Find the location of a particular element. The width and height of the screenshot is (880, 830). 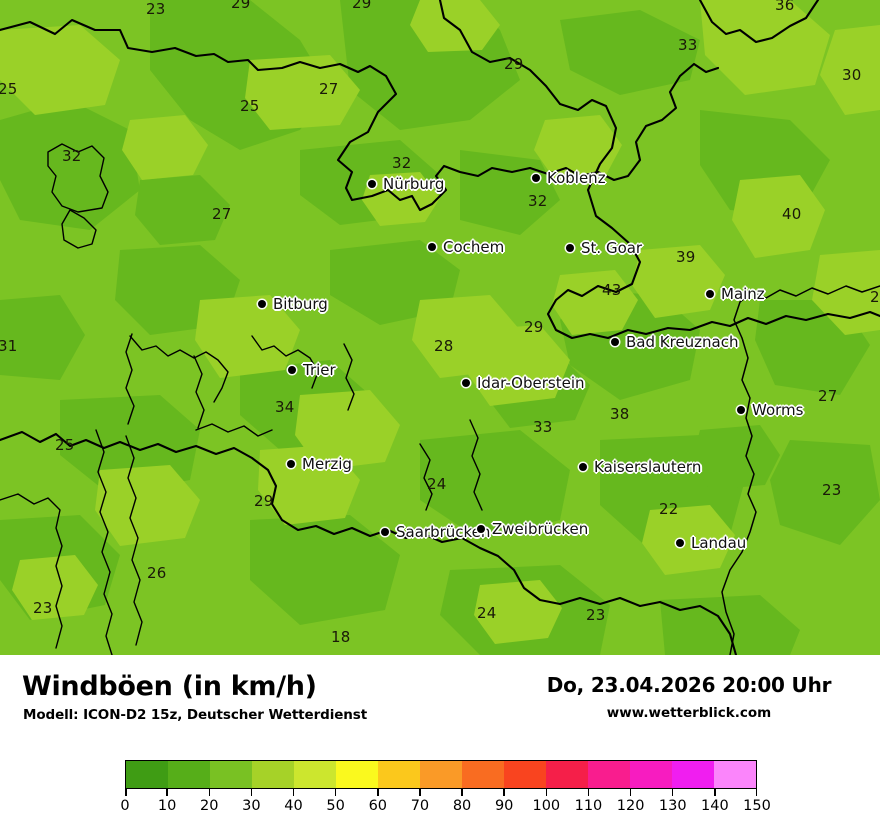

colorbar-tick-label: 0 is located at coordinates (125, 806).